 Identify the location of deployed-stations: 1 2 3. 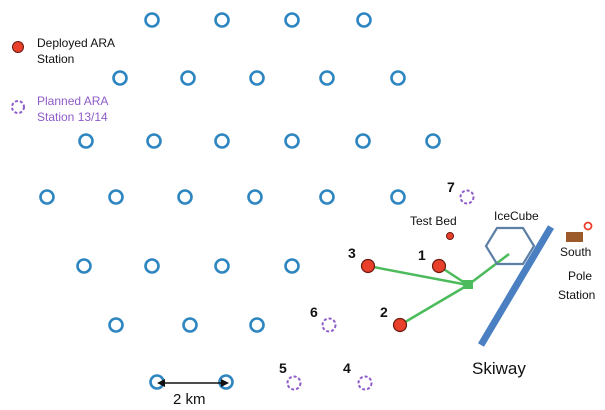
(397, 289).